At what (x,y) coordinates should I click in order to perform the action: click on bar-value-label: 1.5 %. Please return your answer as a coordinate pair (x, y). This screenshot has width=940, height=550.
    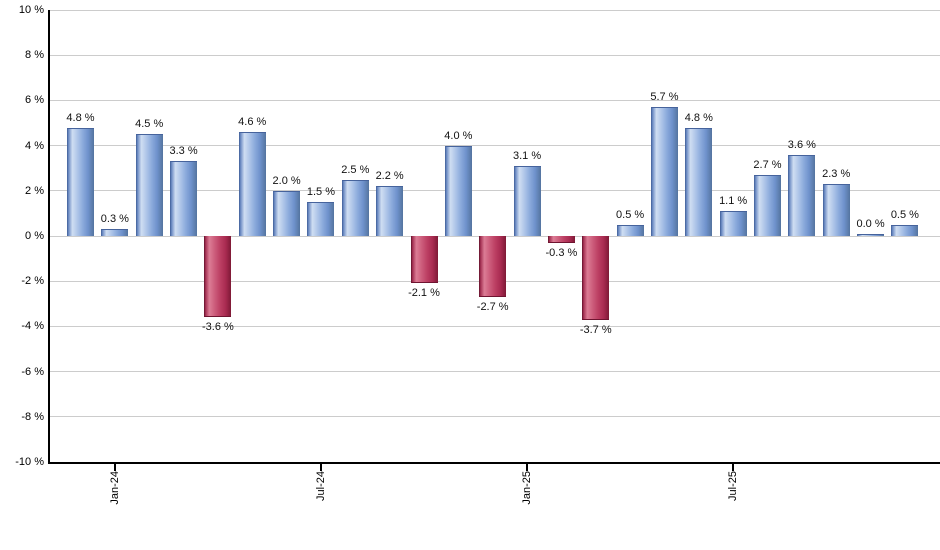
    Looking at the image, I should click on (320, 192).